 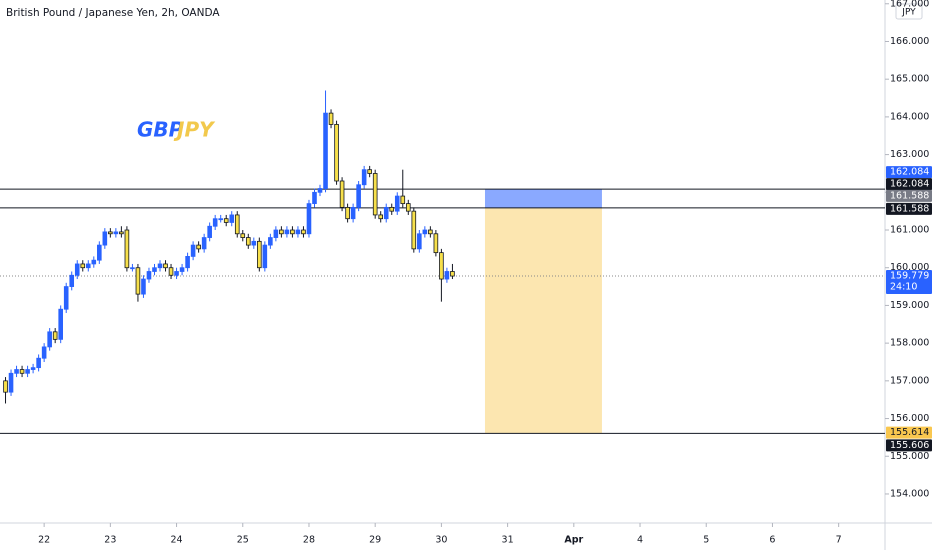 What do you see at coordinates (177, 540) in the screenshot?
I see `x-tick-label: 24` at bounding box center [177, 540].